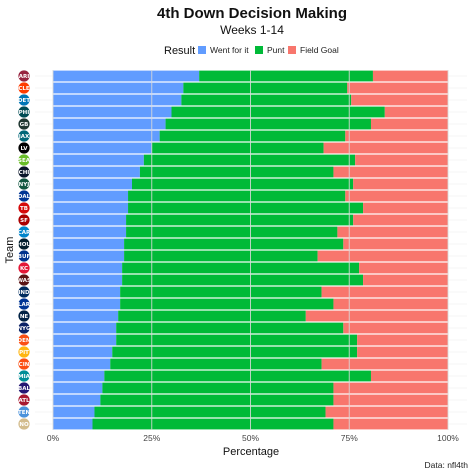 This screenshot has height=474, width=474. Describe the element at coordinates (241, 268) in the screenshot. I see `bar-punt-kc` at that location.